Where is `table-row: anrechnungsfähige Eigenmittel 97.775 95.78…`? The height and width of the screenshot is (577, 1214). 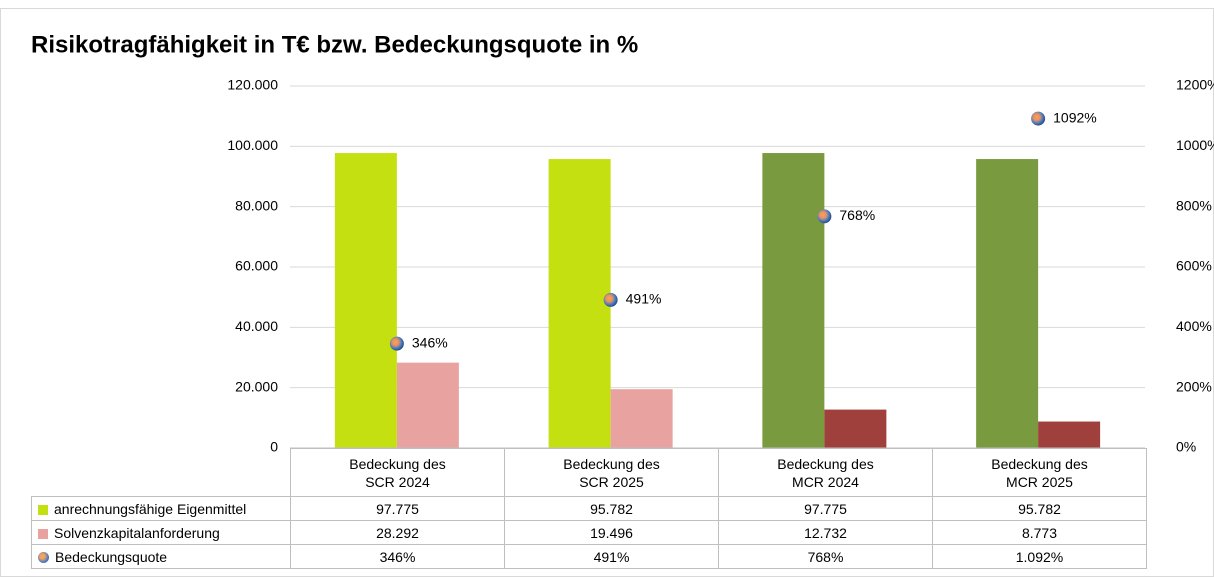
table-row: anrechnungsfähige Eigenmittel 97.775 95.78… is located at coordinates (589, 508).